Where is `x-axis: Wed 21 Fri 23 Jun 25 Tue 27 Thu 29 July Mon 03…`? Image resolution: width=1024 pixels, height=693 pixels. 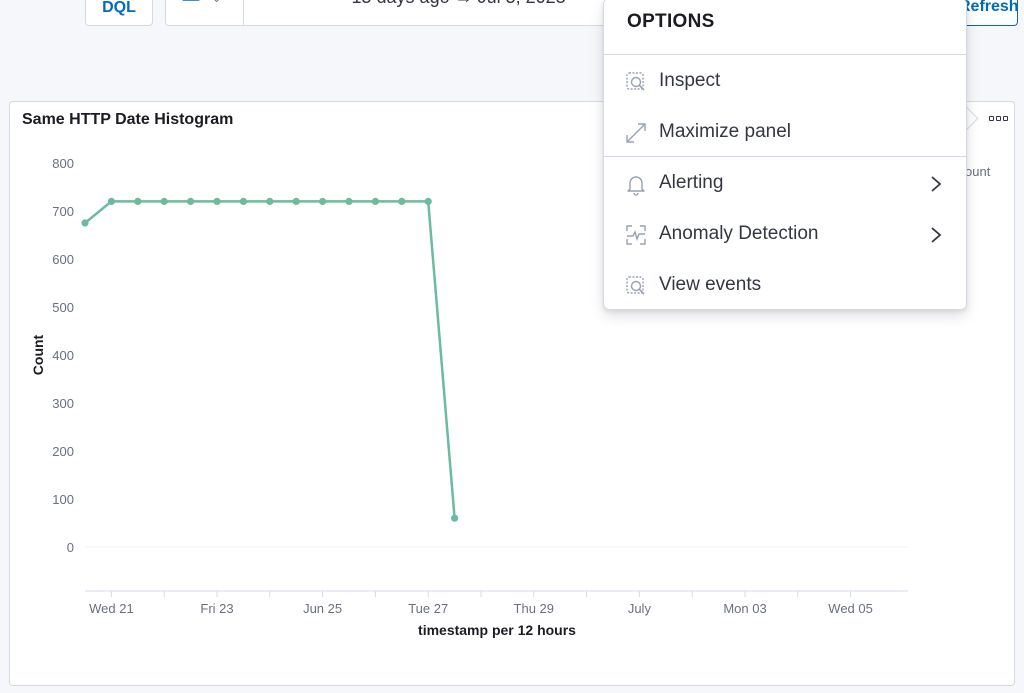 x-axis: Wed 21 Fri 23 Jun 25 Tue 27 Thu 29 July Mon 03… is located at coordinates (496, 603).